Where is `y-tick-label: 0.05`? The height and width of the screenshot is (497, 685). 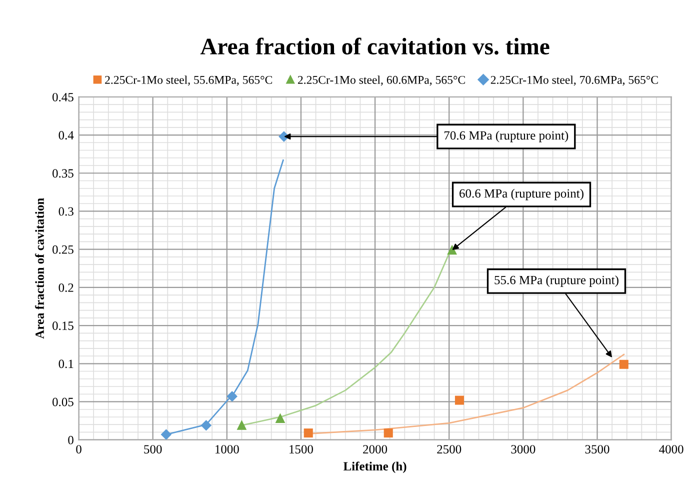 y-tick-label: 0.05 is located at coordinates (63, 402).